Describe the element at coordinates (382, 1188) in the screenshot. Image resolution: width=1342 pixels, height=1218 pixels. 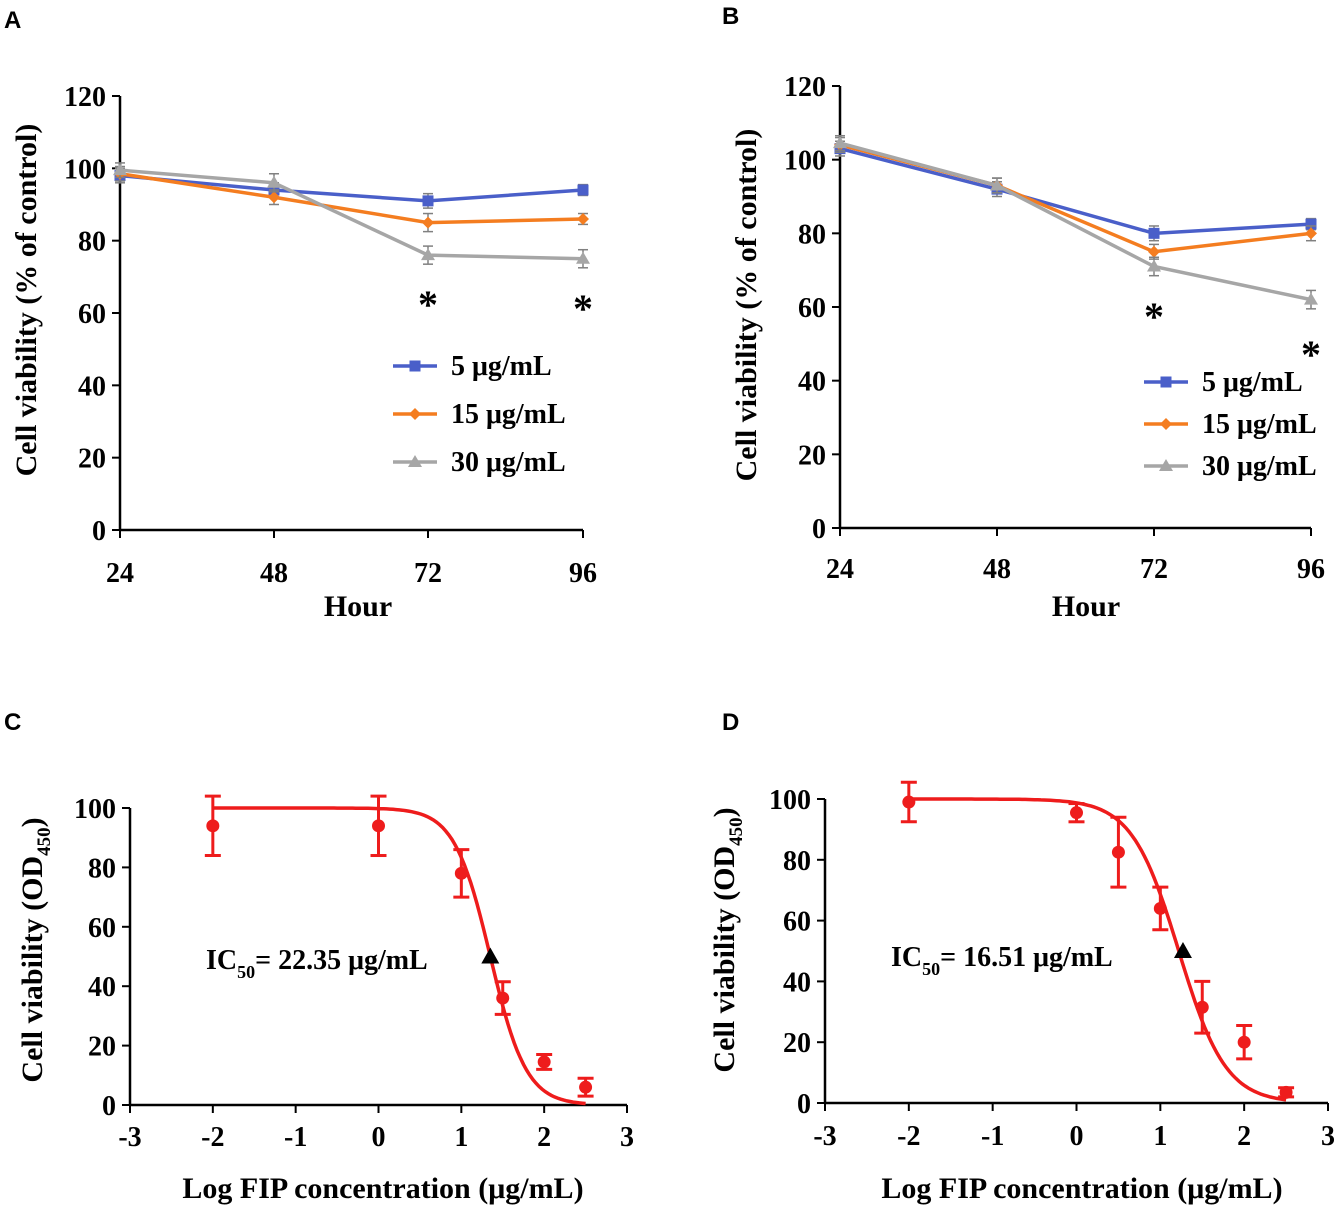
I see `x-axis-title: Log FIP concentration (μg/mL)` at that location.